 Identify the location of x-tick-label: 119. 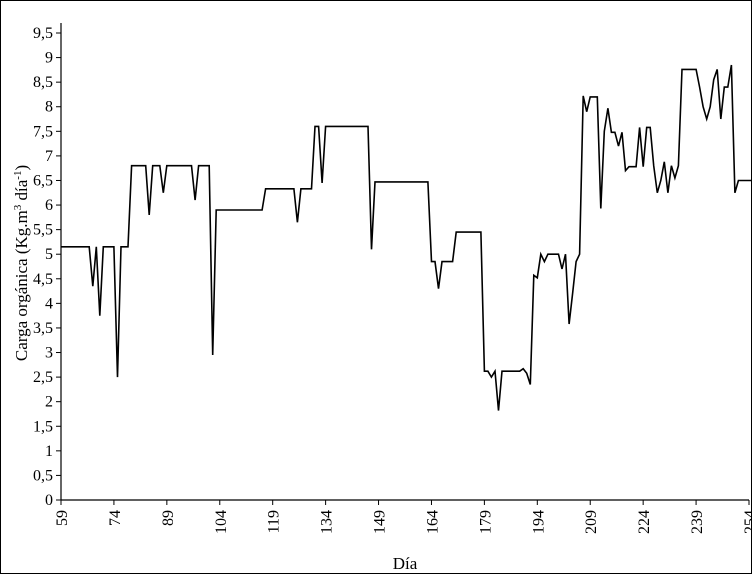
(274, 521).